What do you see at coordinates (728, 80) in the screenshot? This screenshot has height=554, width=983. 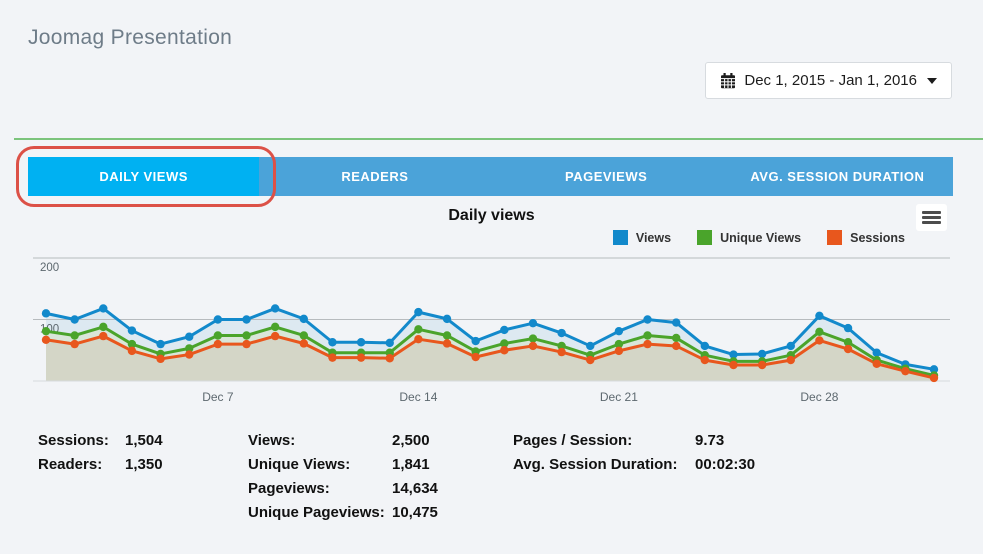 I see `calendar-icon` at bounding box center [728, 80].